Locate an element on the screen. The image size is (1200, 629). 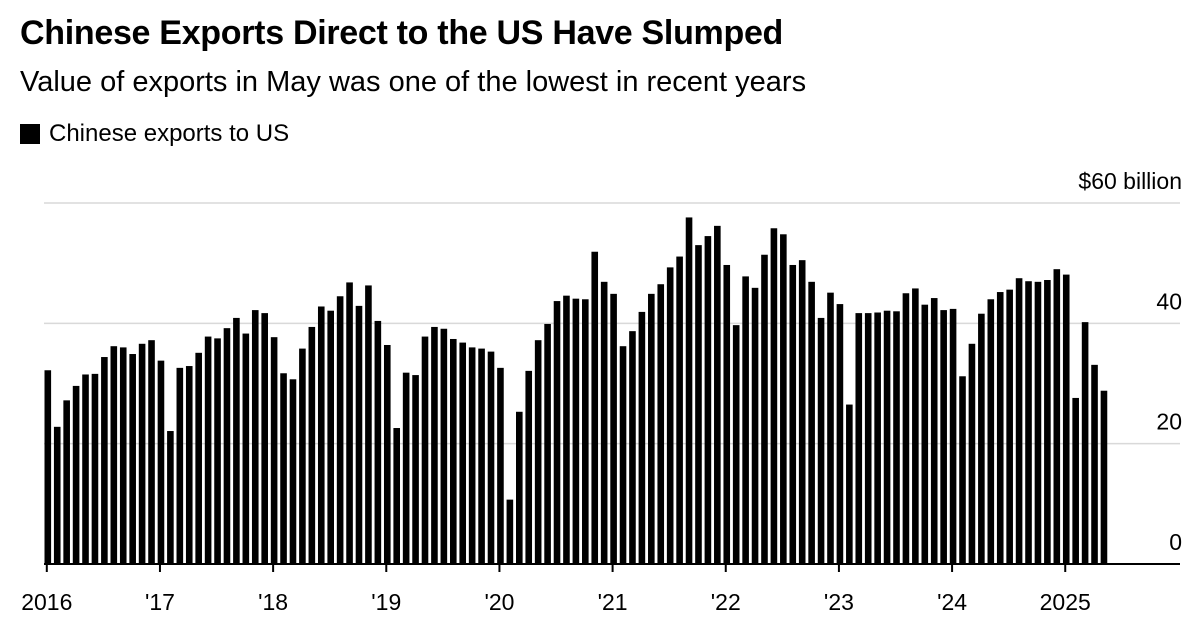
x-tick-label: '24 is located at coordinates (952, 602).